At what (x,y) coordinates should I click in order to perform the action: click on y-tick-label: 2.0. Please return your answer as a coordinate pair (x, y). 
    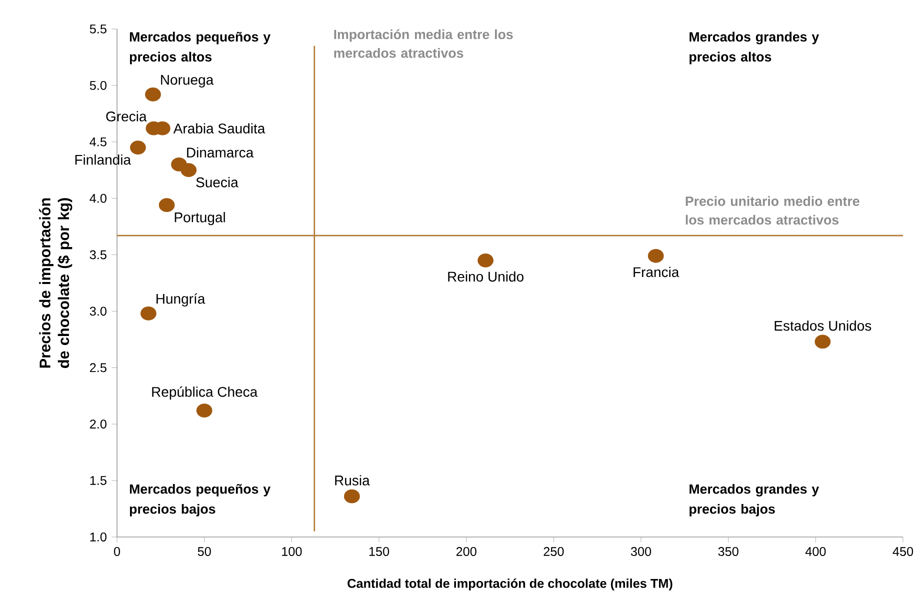
    Looking at the image, I should click on (98, 424).